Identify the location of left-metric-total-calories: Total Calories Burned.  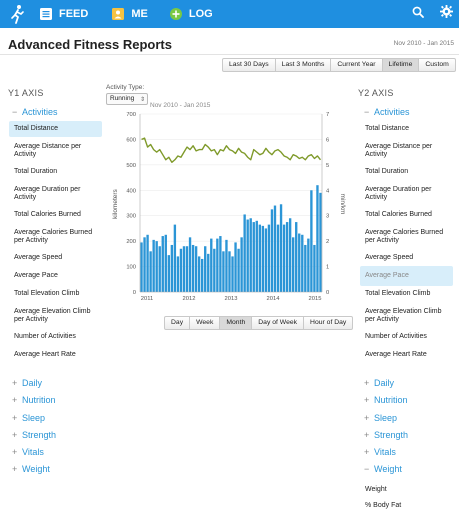
(47, 215).